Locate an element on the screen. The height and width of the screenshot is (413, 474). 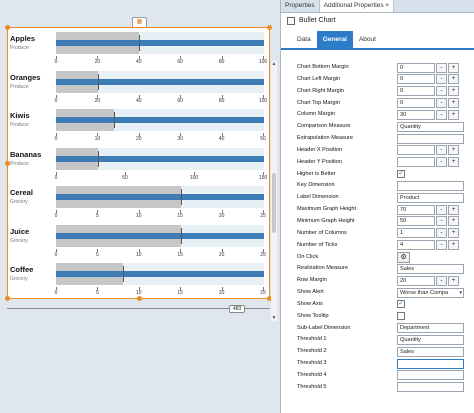
axis-tick-label: 10 is located at coordinates (139, 293).